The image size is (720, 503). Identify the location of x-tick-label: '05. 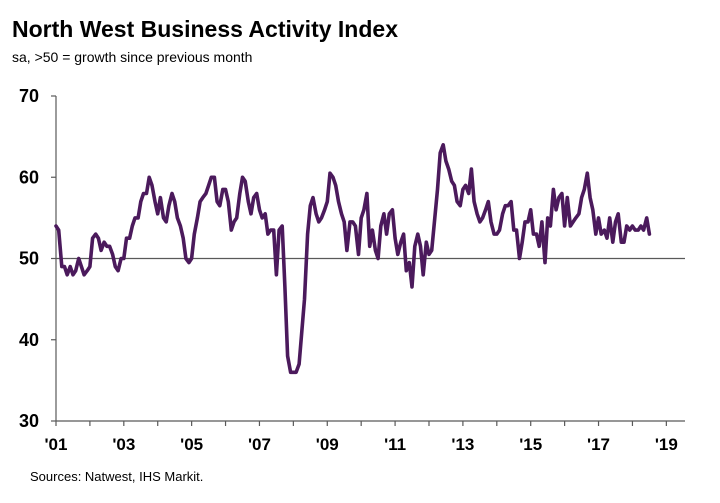
(191, 444).